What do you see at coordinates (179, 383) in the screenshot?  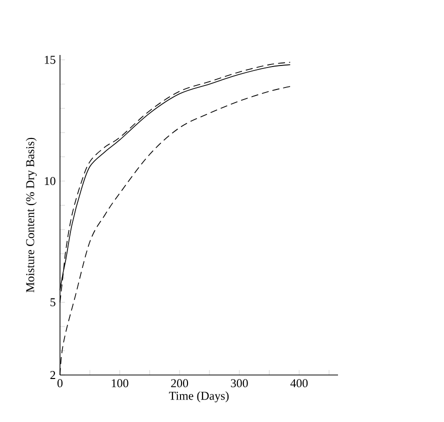 I see `x-tick-label: 200` at bounding box center [179, 383].